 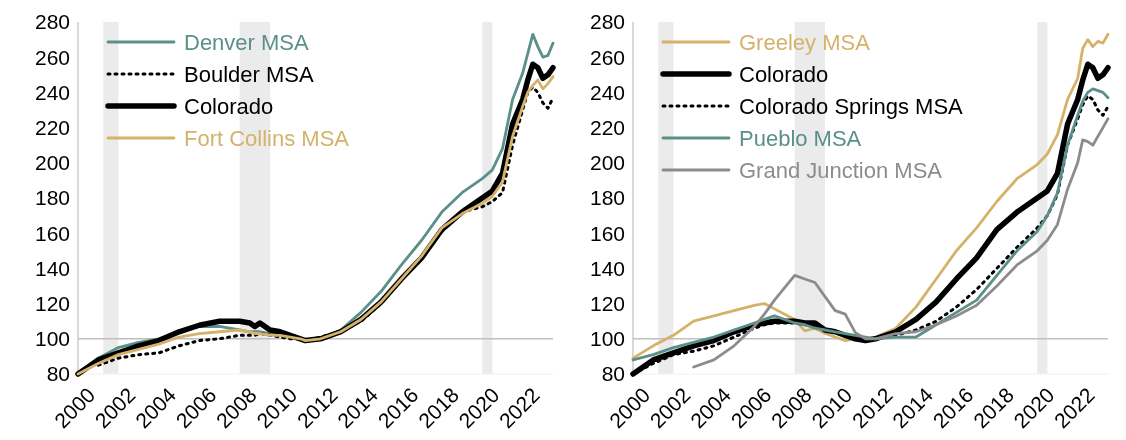 What do you see at coordinates (249, 74) in the screenshot?
I see `legend-label: Boulder MSA` at bounding box center [249, 74].